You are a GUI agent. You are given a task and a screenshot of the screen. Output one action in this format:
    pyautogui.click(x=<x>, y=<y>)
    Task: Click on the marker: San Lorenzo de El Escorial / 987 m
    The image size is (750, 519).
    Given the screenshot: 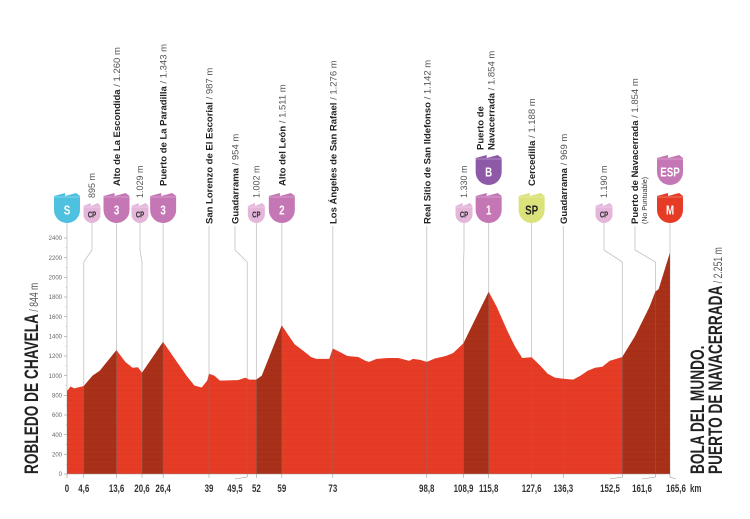 What is the action you would take?
    pyautogui.click(x=210, y=271)
    